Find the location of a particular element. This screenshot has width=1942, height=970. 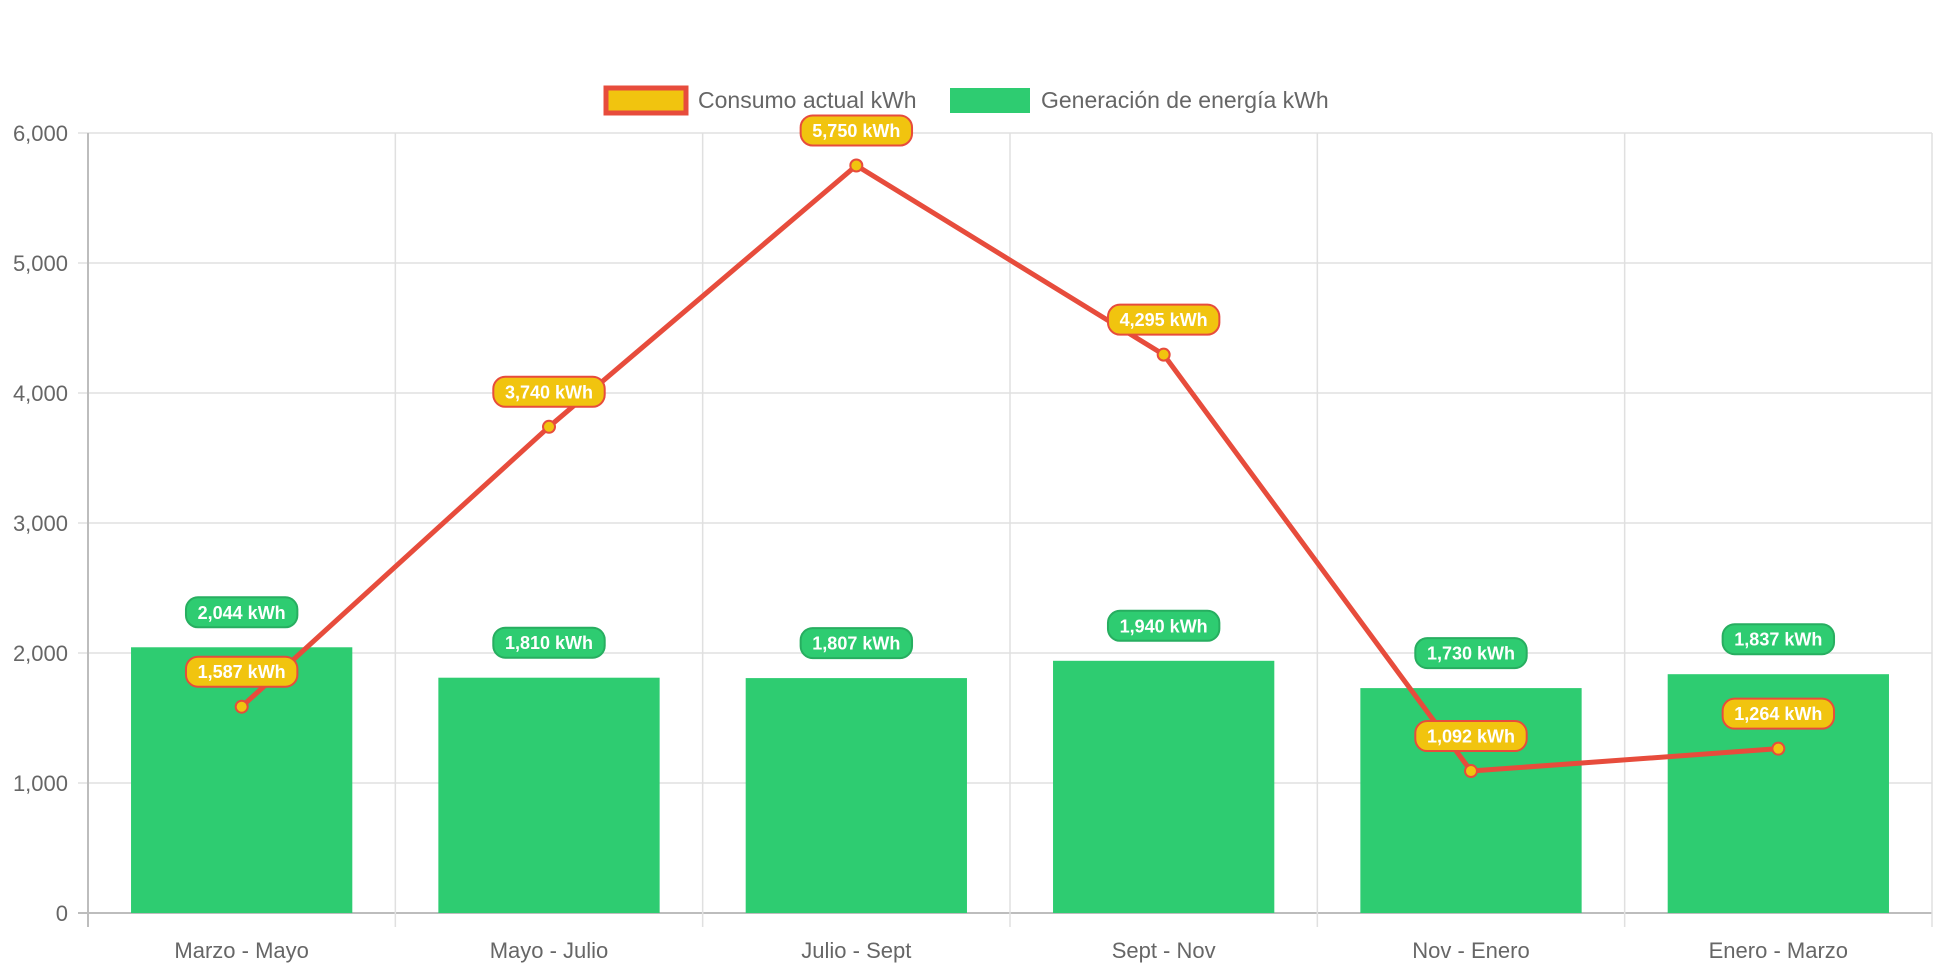

line-data-label-text: 3,740 kWh is located at coordinates (549, 392).